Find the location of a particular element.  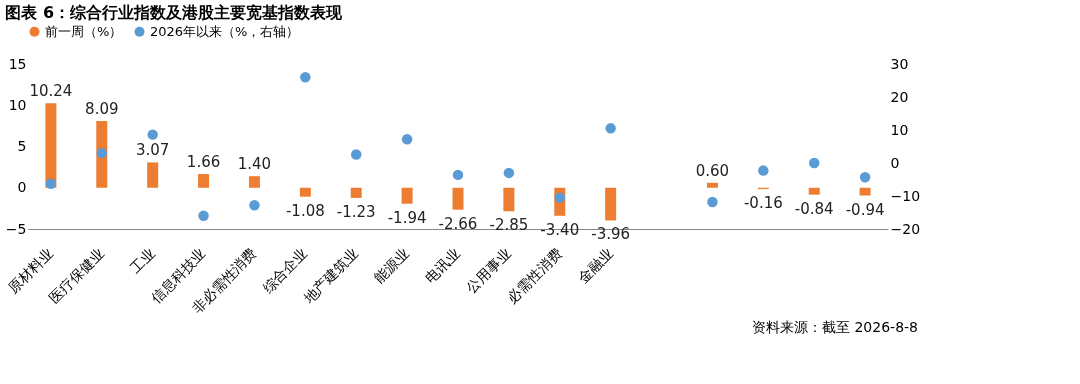

legend-label: 2026年以来（%，右轴） is located at coordinates (225, 31).